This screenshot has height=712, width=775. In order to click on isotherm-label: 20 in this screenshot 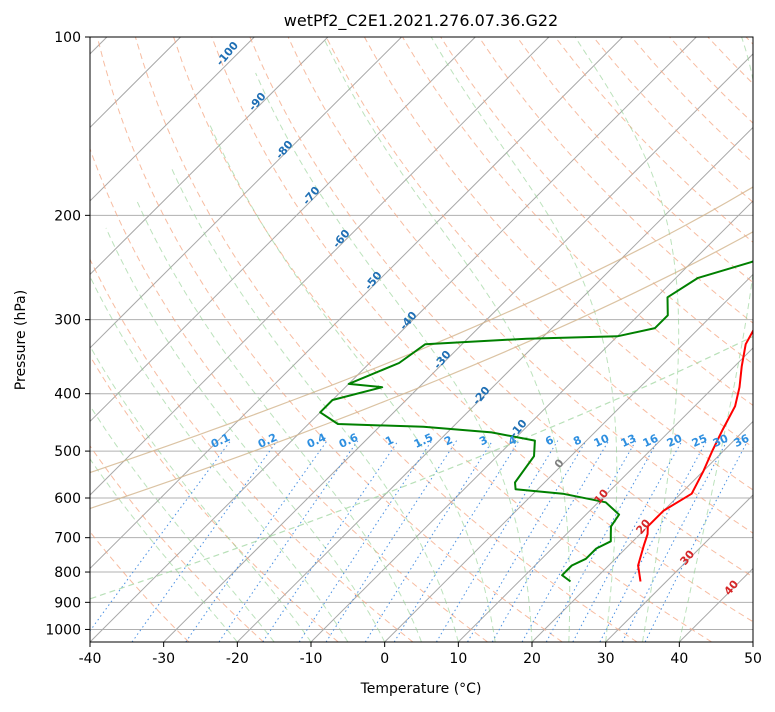, I will do `click(643, 526)`.